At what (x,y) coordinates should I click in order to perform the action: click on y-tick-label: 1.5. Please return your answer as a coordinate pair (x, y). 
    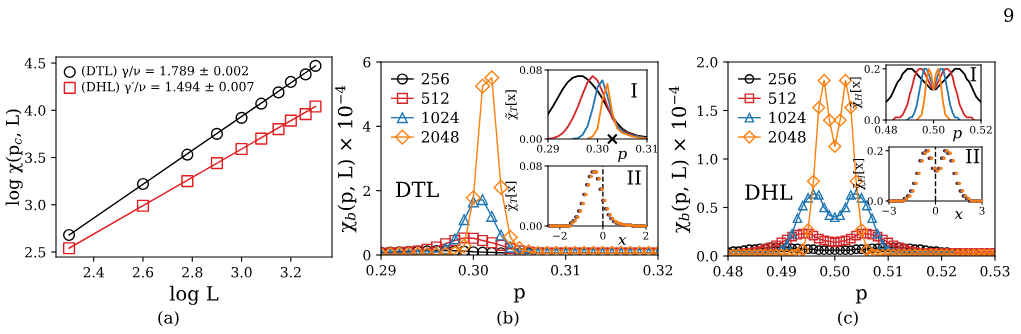
    Looking at the image, I should click on (707, 110).